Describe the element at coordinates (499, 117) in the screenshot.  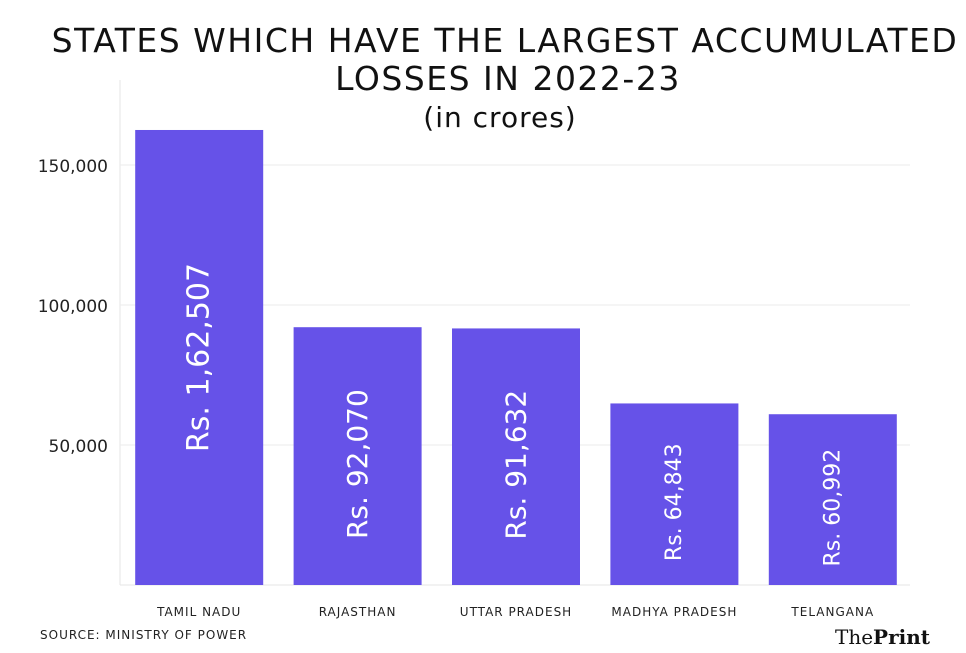
I see `chart-subtitle: (in crores)` at that location.